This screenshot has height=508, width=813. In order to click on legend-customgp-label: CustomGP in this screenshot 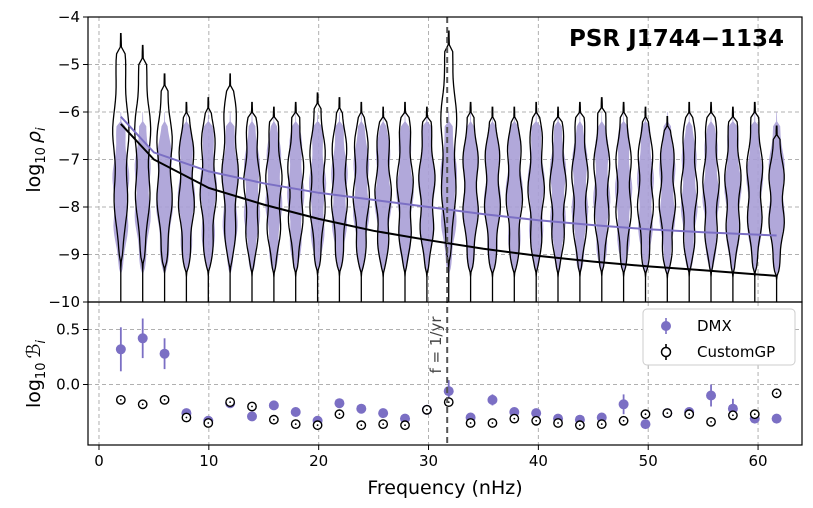, I will do `click(736, 352)`.